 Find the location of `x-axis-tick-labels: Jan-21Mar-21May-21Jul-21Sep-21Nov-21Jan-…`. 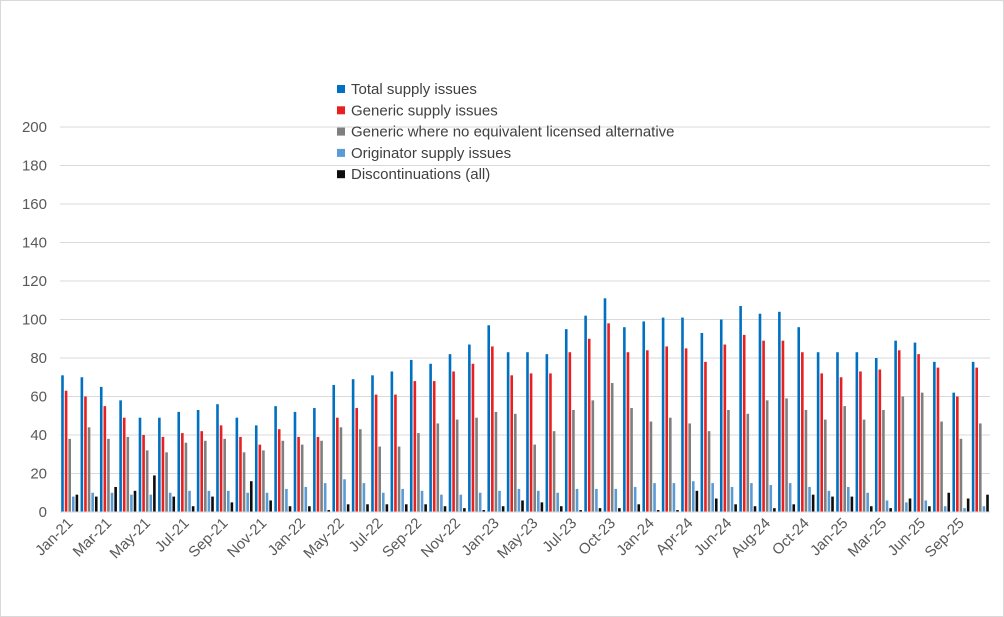

x-axis-tick-labels: Jan-21Mar-21May-21Jul-21Sep-21Nov-21Jan-… is located at coordinates (500, 538).